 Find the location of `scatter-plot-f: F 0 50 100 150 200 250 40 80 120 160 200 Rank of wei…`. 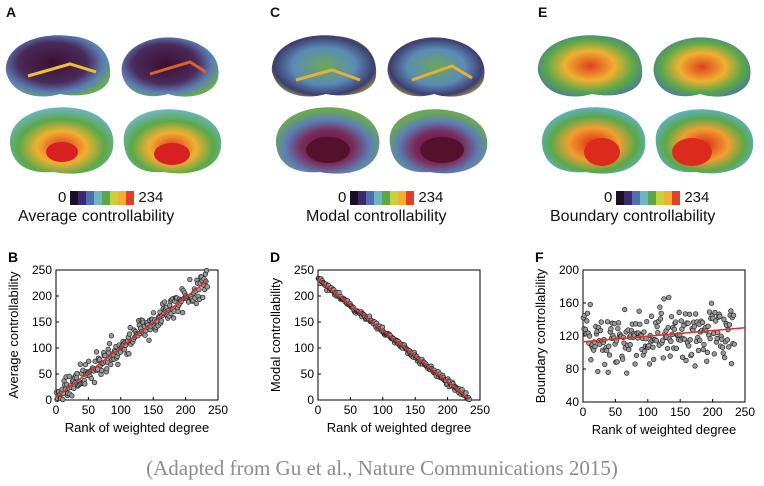

scatter-plot-f: F 0 50 100 150 200 250 40 80 120 160 200 Rank of wei… is located at coordinates (644, 343).